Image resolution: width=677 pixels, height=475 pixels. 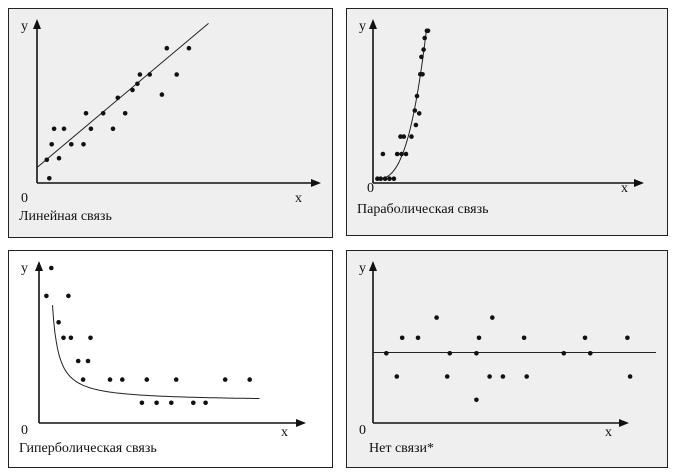 What do you see at coordinates (88, 448) in the screenshot?
I see `caption-hyperbolic: Гиперболическая связь` at bounding box center [88, 448].